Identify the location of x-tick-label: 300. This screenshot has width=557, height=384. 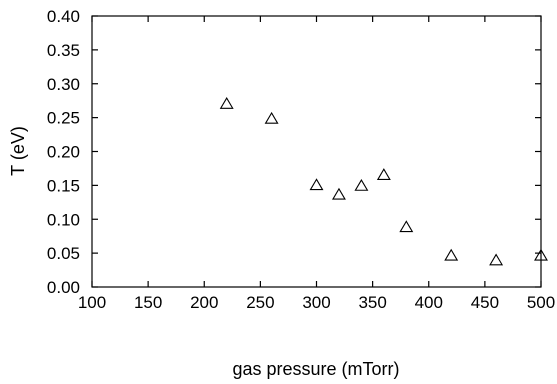
(316, 302).